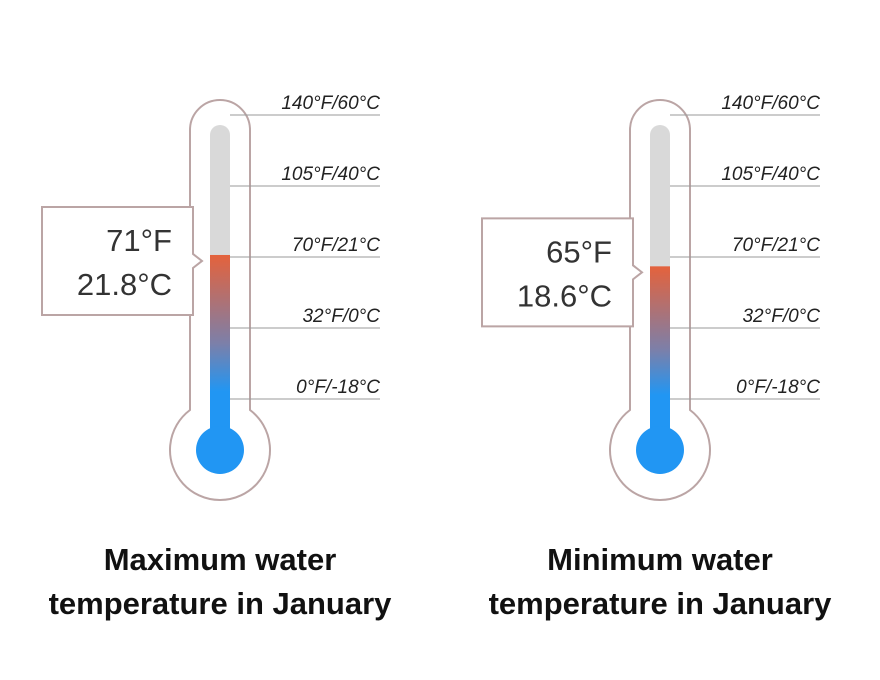 The height and width of the screenshot is (680, 880). I want to click on value-label: 18.6°C, so click(564, 295).